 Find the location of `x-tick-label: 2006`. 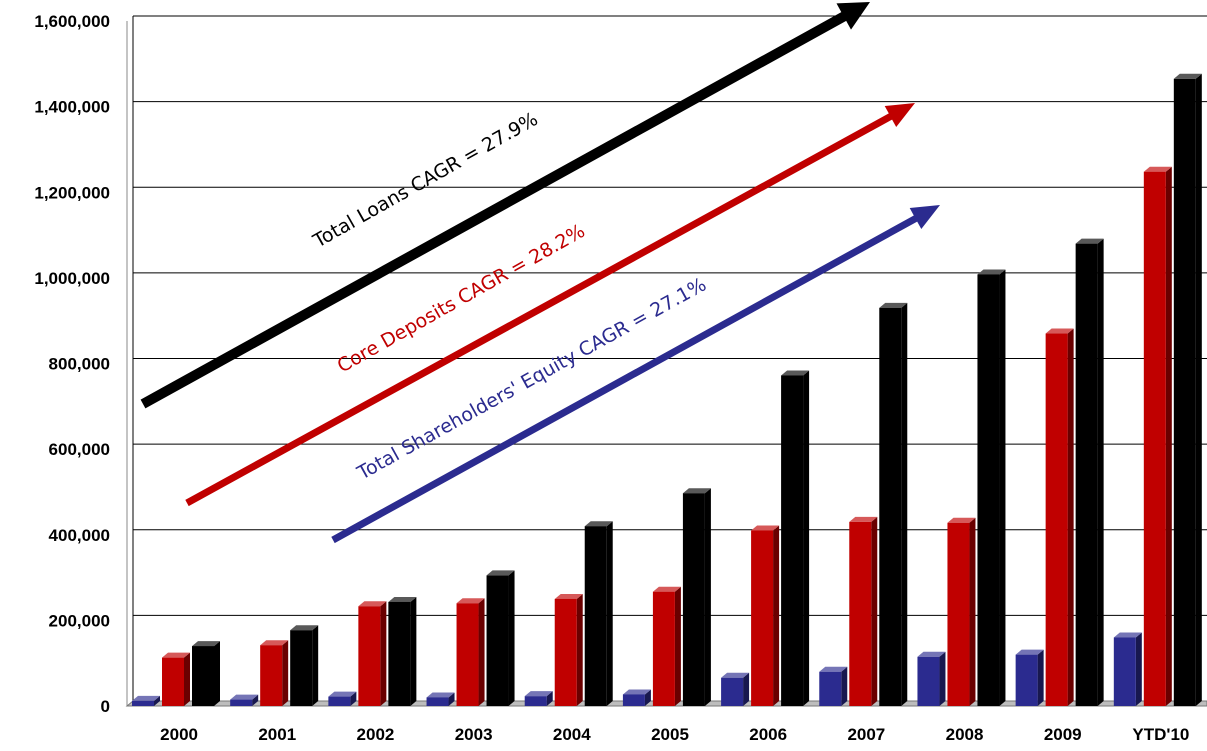

x-tick-label: 2006 is located at coordinates (768, 734).